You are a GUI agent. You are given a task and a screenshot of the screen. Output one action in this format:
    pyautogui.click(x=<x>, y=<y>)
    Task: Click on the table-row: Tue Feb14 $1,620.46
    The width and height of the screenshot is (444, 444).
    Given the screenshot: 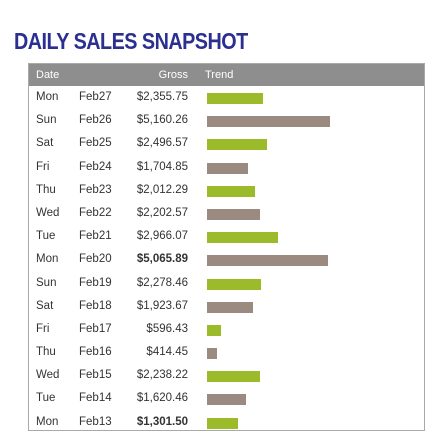 What is the action you would take?
    pyautogui.click(x=226, y=398)
    